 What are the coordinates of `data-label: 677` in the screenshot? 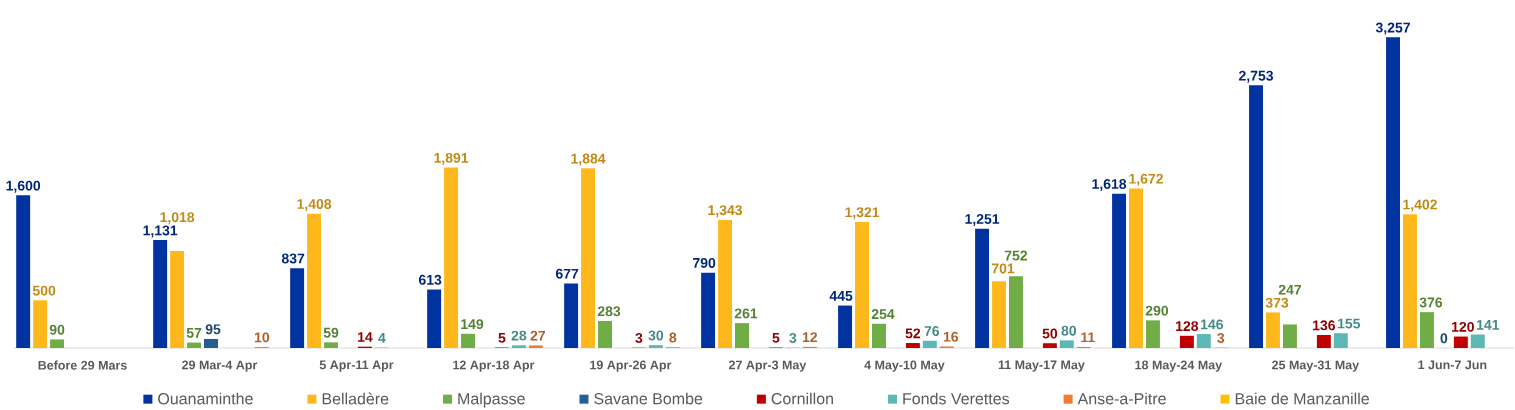 It's located at (567, 273).